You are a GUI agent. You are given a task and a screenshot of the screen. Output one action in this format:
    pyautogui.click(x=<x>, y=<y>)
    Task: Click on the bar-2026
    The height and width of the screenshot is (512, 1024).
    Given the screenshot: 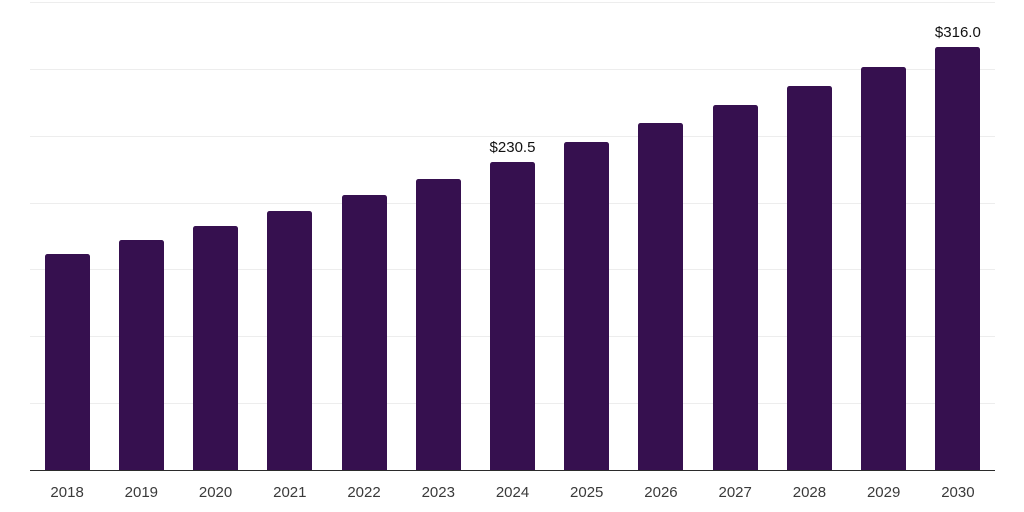 What is the action you would take?
    pyautogui.click(x=661, y=296)
    